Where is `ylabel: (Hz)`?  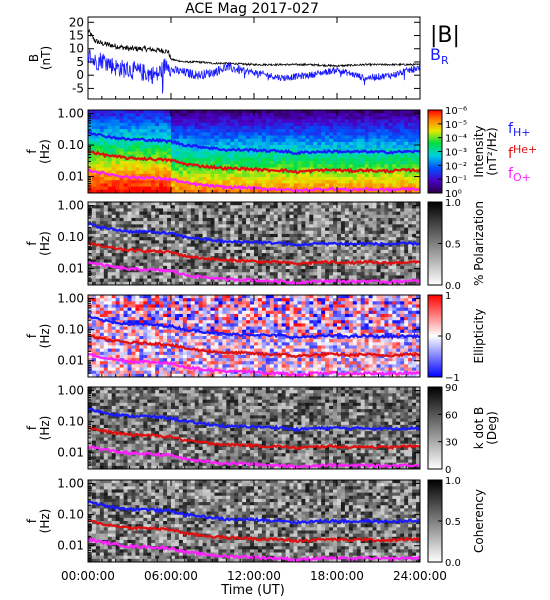 ylabel: (Hz) is located at coordinates (45, 243).